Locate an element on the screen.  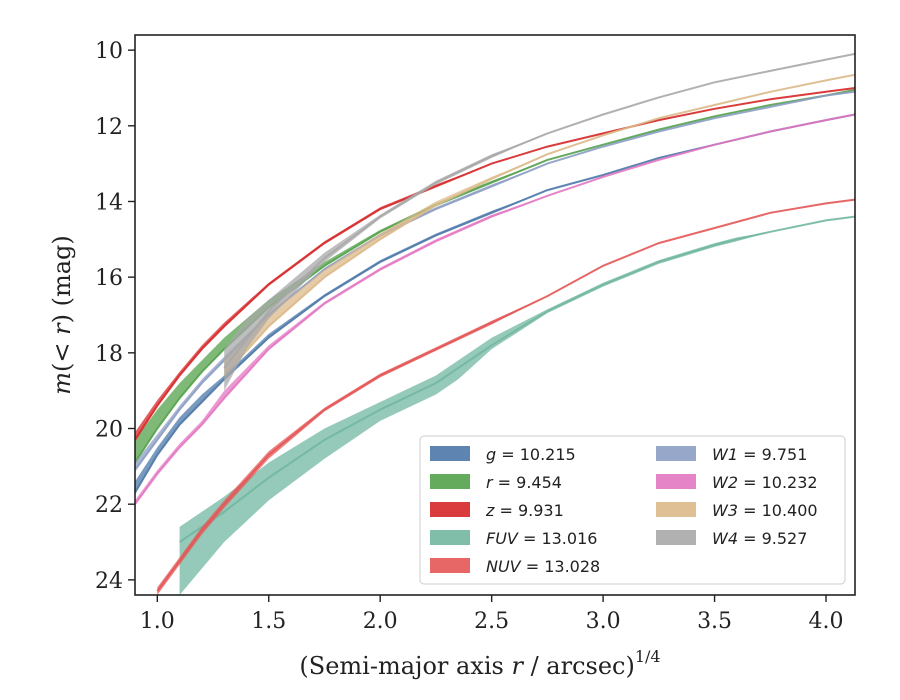
legend-swatch-fuv is located at coordinates (450, 537).